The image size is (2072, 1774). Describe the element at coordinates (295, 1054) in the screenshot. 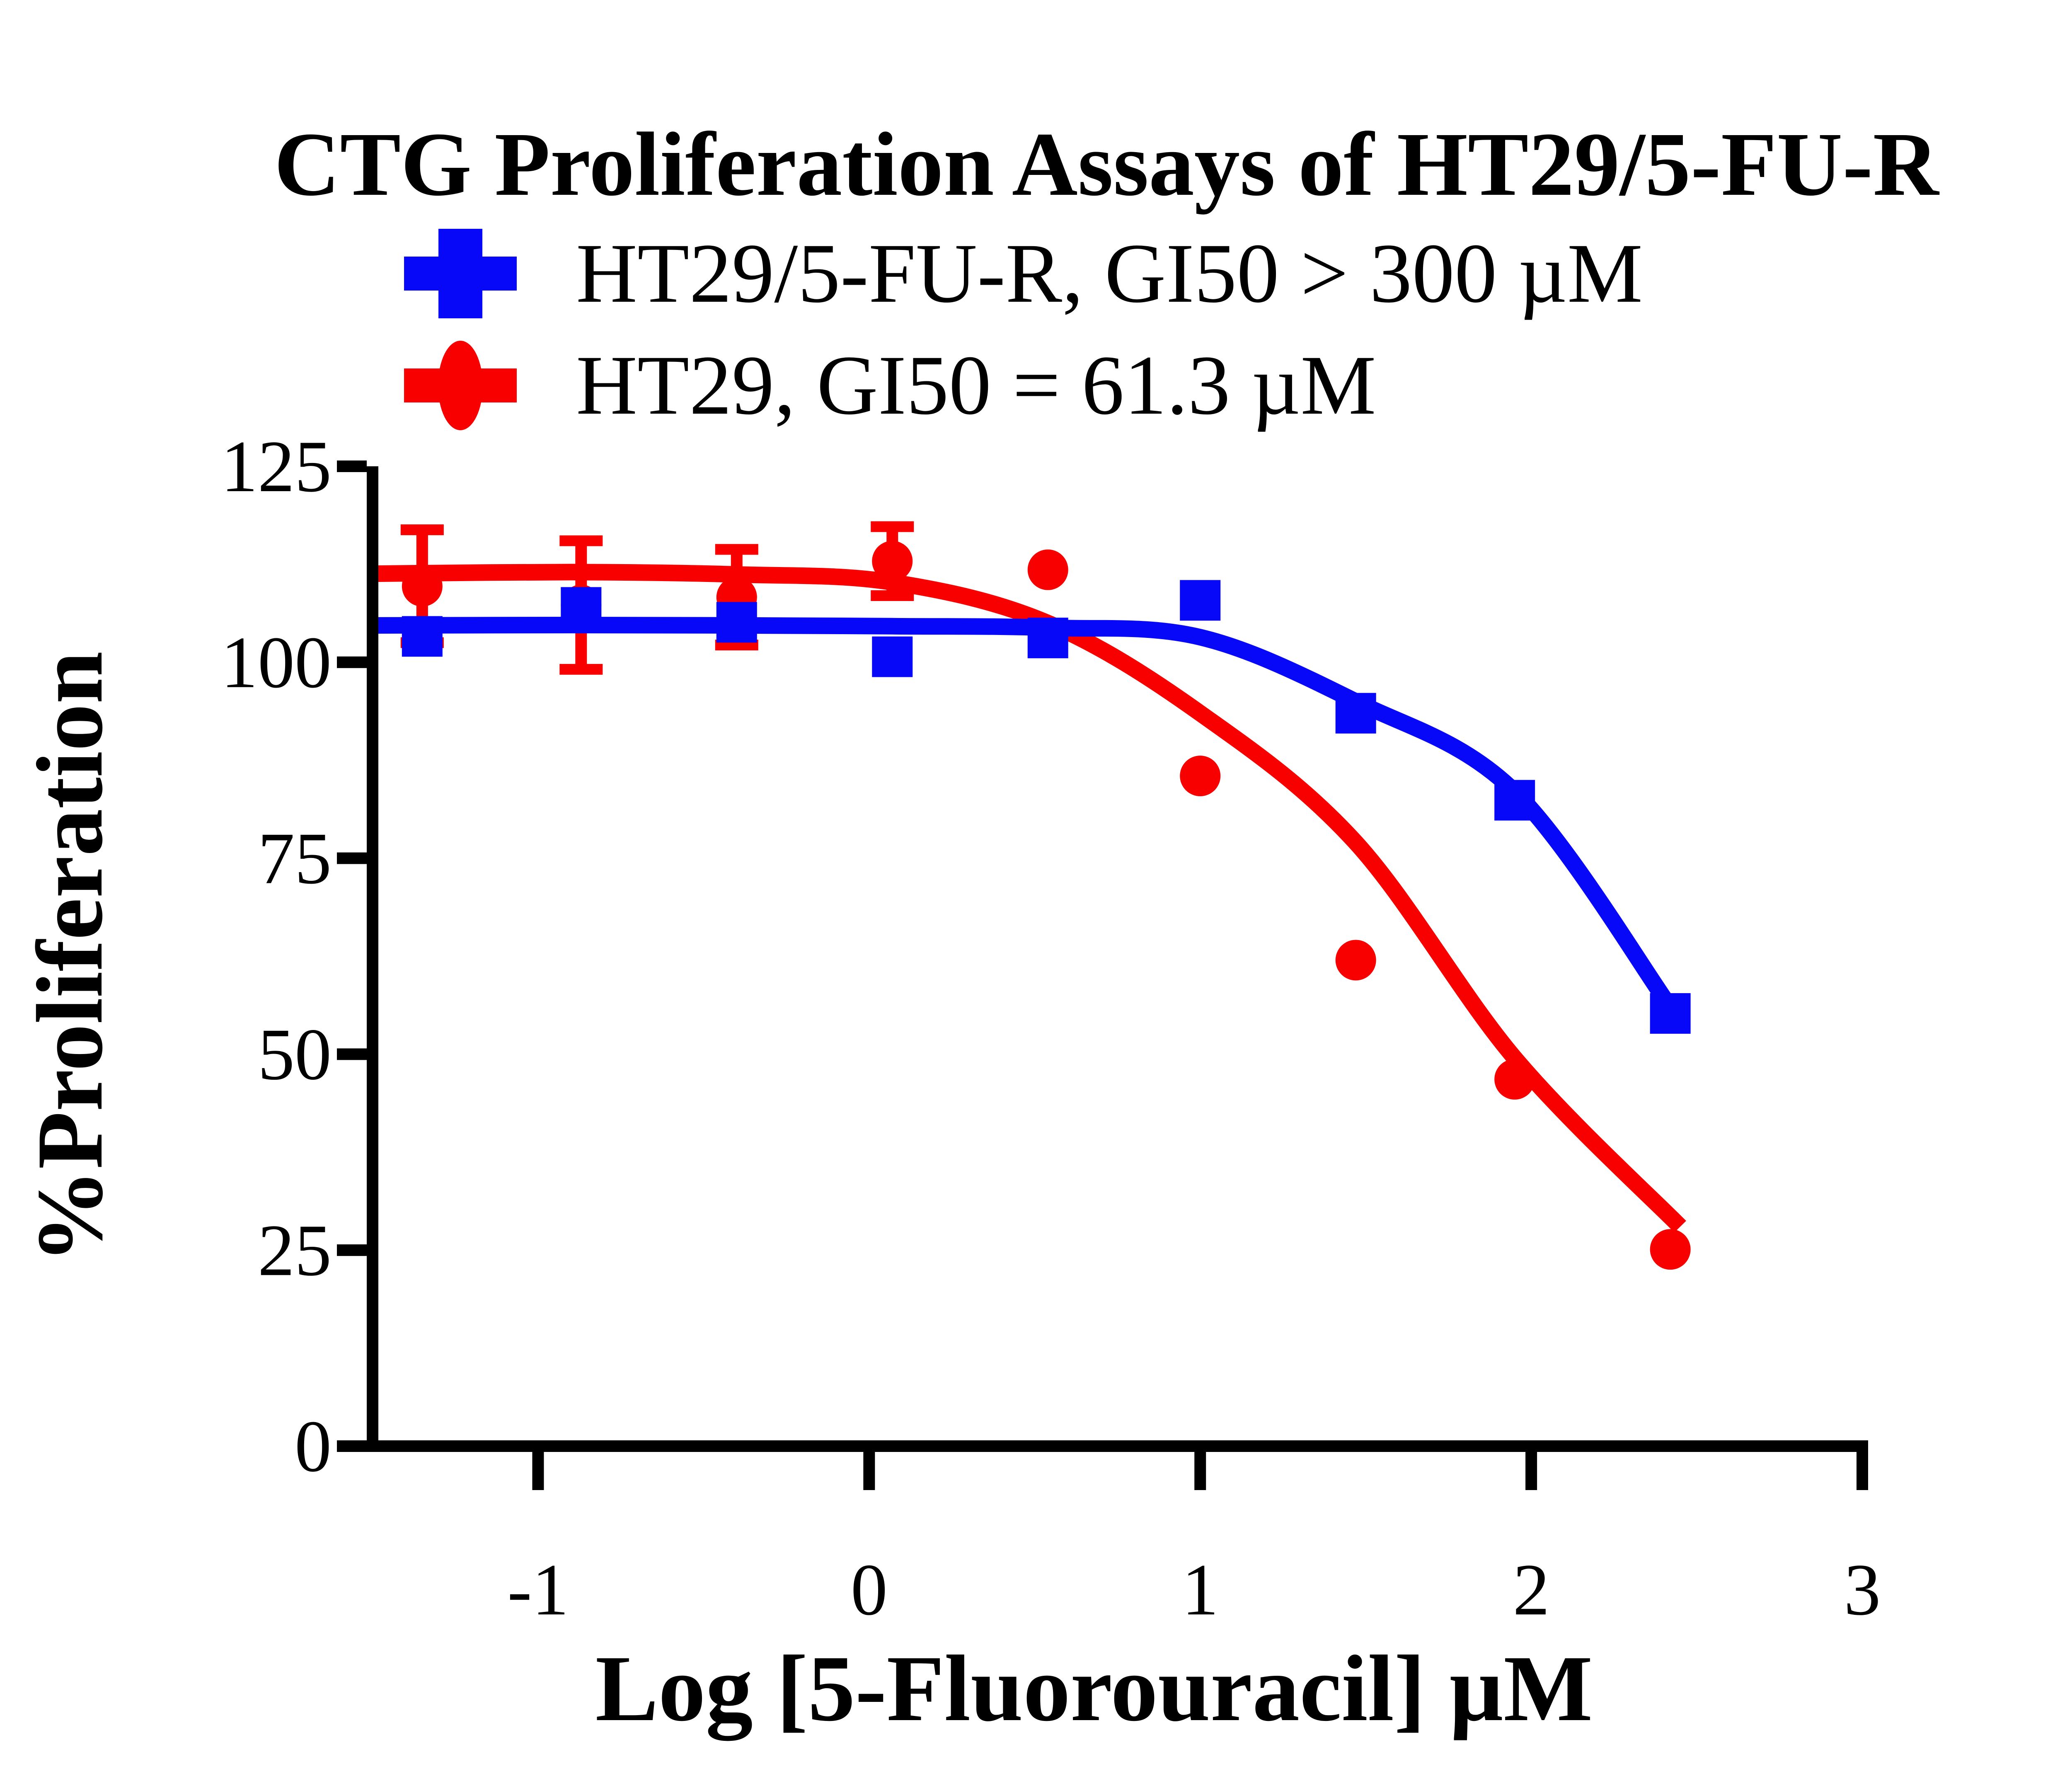

I see `y-tick-label: 50` at that location.